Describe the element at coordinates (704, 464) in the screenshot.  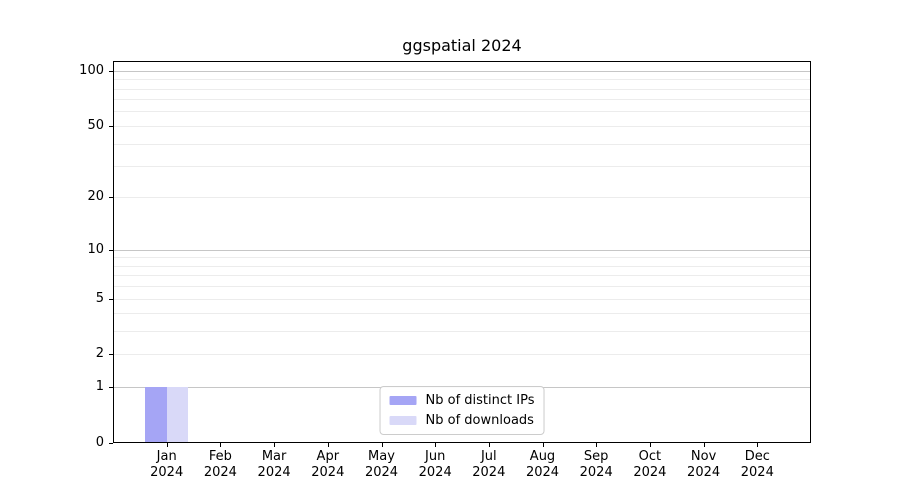
I see `x-tick-label: Nov 2024` at that location.